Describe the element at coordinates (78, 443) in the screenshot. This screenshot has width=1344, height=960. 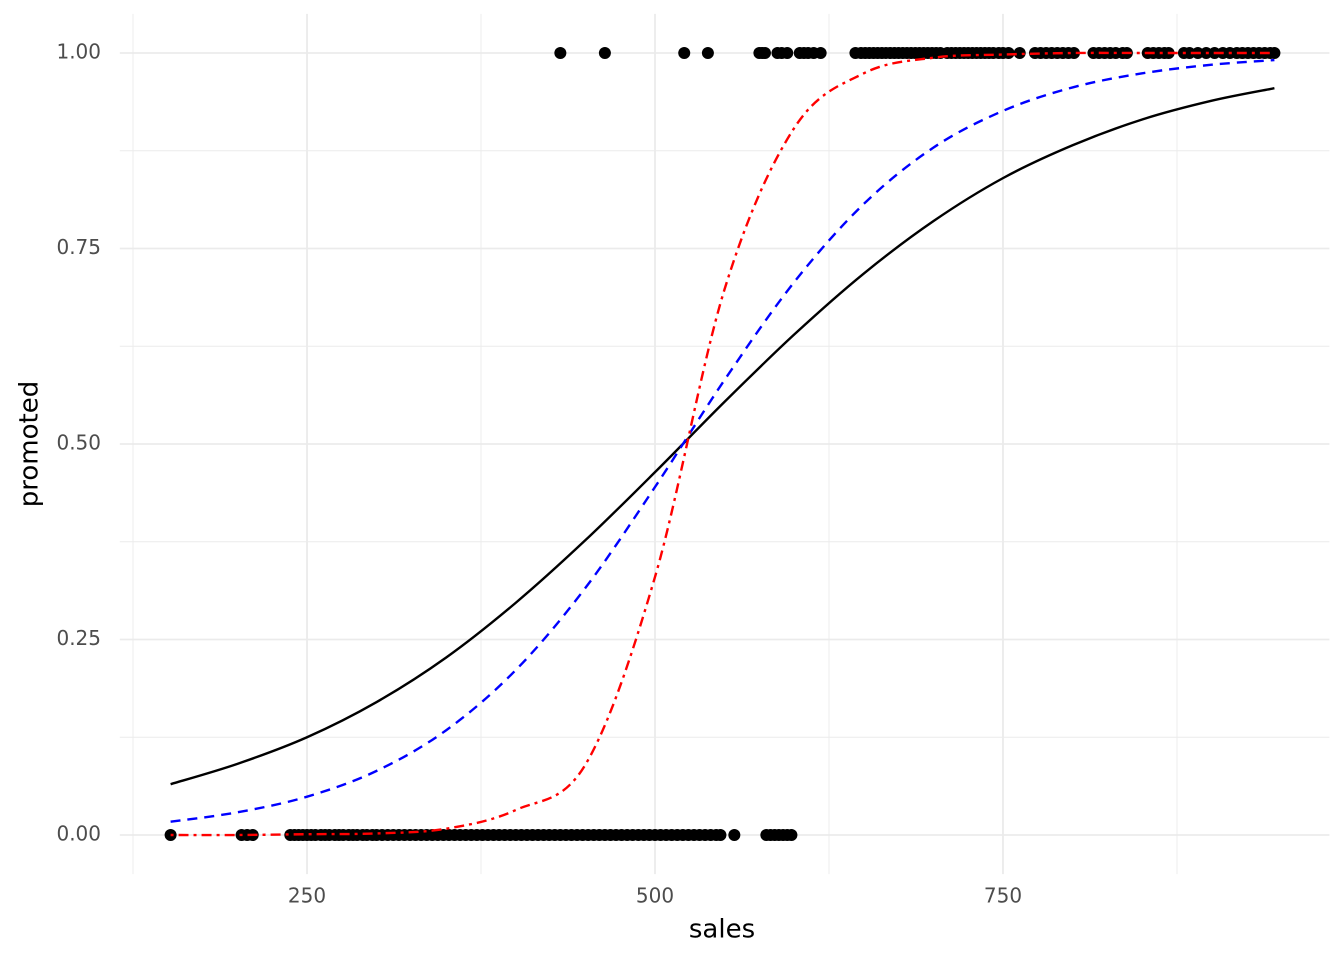
I see `y-tick-label: 0.50` at that location.